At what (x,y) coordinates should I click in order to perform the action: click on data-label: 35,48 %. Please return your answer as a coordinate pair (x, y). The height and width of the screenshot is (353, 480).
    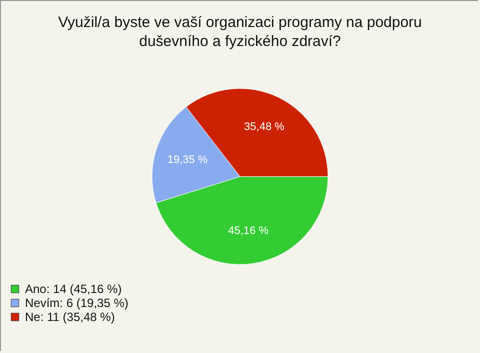
    Looking at the image, I should click on (264, 127).